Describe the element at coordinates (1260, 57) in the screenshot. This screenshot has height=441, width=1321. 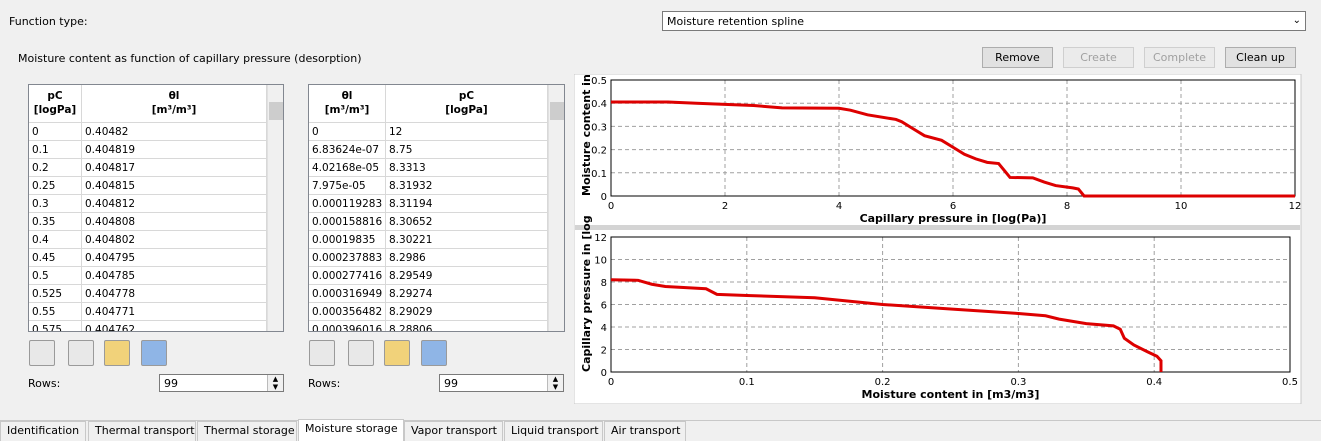
I see `clean-up-button: Clean up` at that location.